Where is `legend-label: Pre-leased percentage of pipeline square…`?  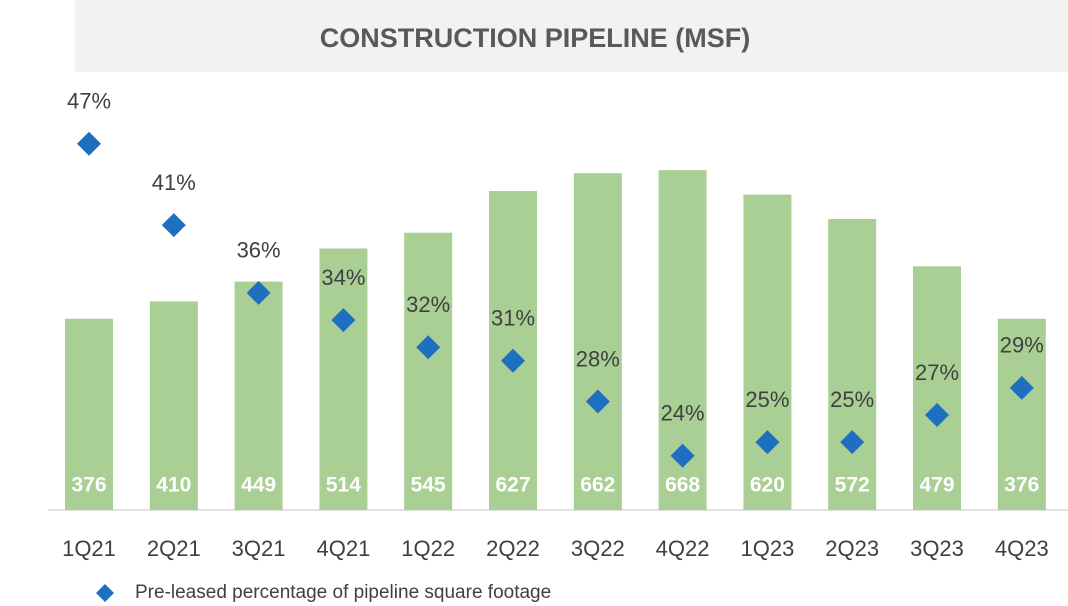
legend-label: Pre-leased percentage of pipeline square… is located at coordinates (343, 592).